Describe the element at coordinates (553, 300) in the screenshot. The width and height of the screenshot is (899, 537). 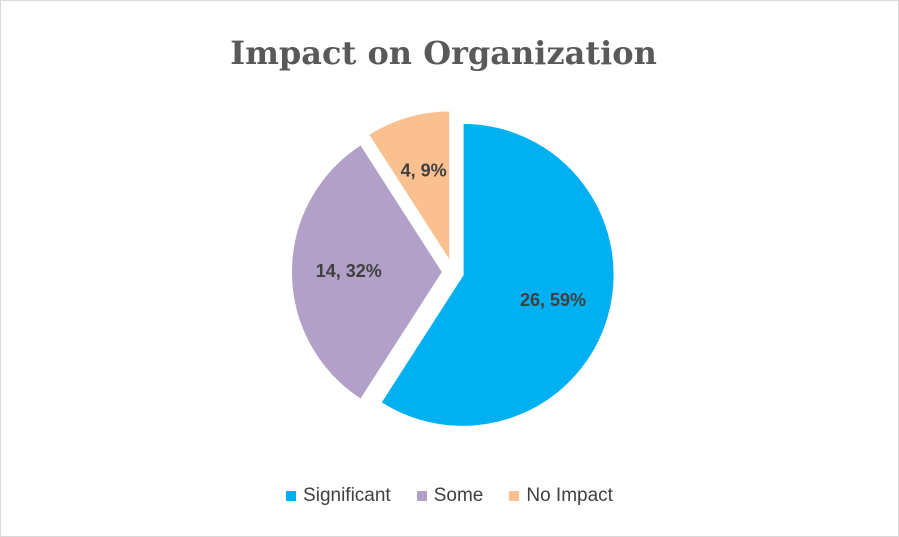
I see `data-label-significant: 26, 59%` at that location.